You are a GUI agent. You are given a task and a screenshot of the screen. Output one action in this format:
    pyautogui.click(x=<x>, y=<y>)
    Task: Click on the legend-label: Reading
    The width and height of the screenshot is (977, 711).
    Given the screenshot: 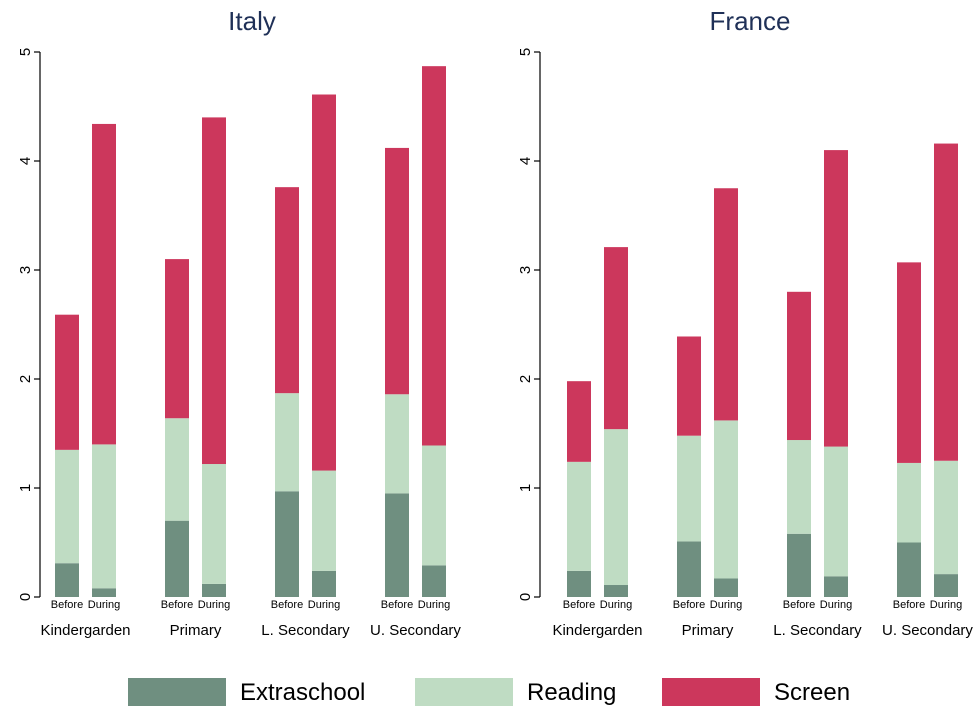 What is the action you would take?
    pyautogui.click(x=571, y=692)
    